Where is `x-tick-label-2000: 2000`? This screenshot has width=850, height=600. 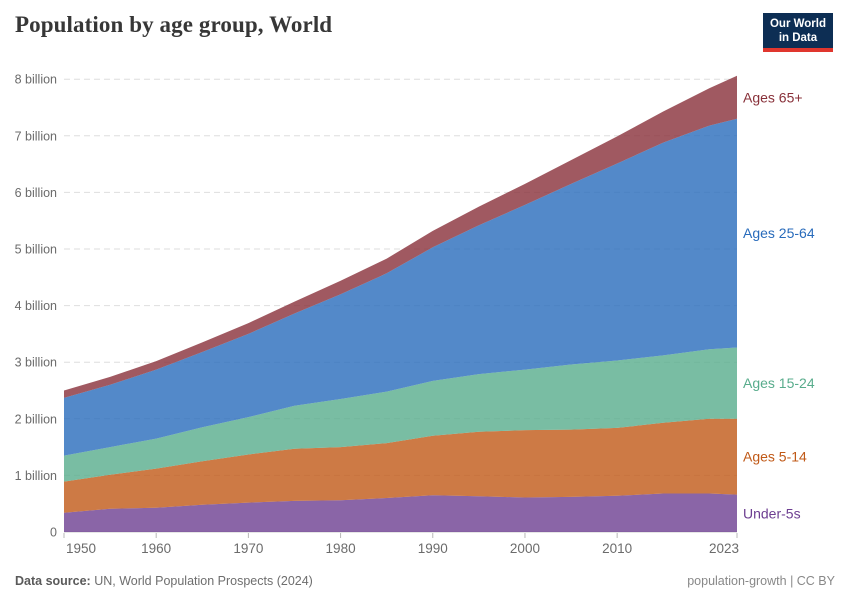 x-tick-label-2000: 2000 is located at coordinates (525, 548).